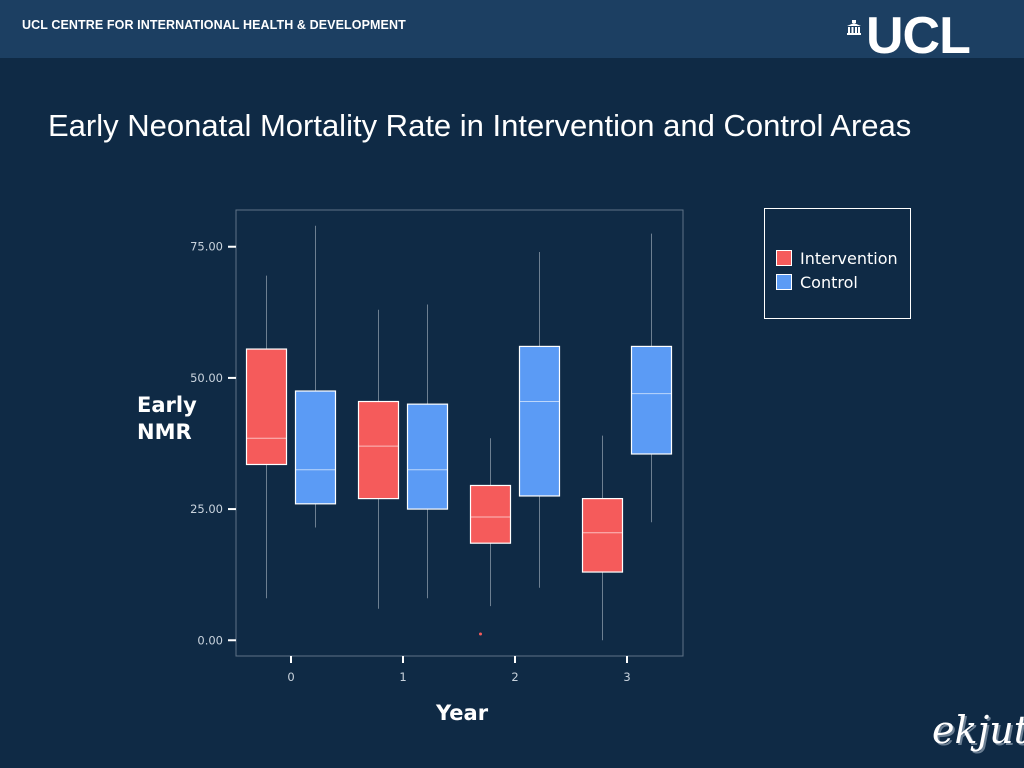 The image size is (1024, 768). What do you see at coordinates (210, 640) in the screenshot?
I see `y-tick-label: 0.00` at bounding box center [210, 640].